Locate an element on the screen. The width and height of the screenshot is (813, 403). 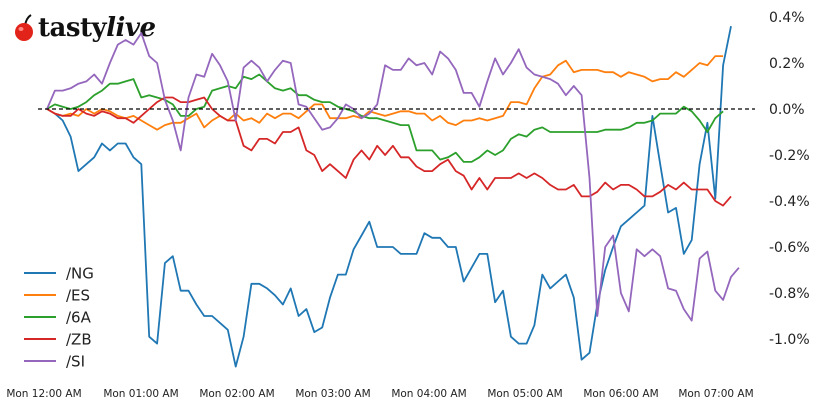
cherry-icon is located at coordinates (24, 27).